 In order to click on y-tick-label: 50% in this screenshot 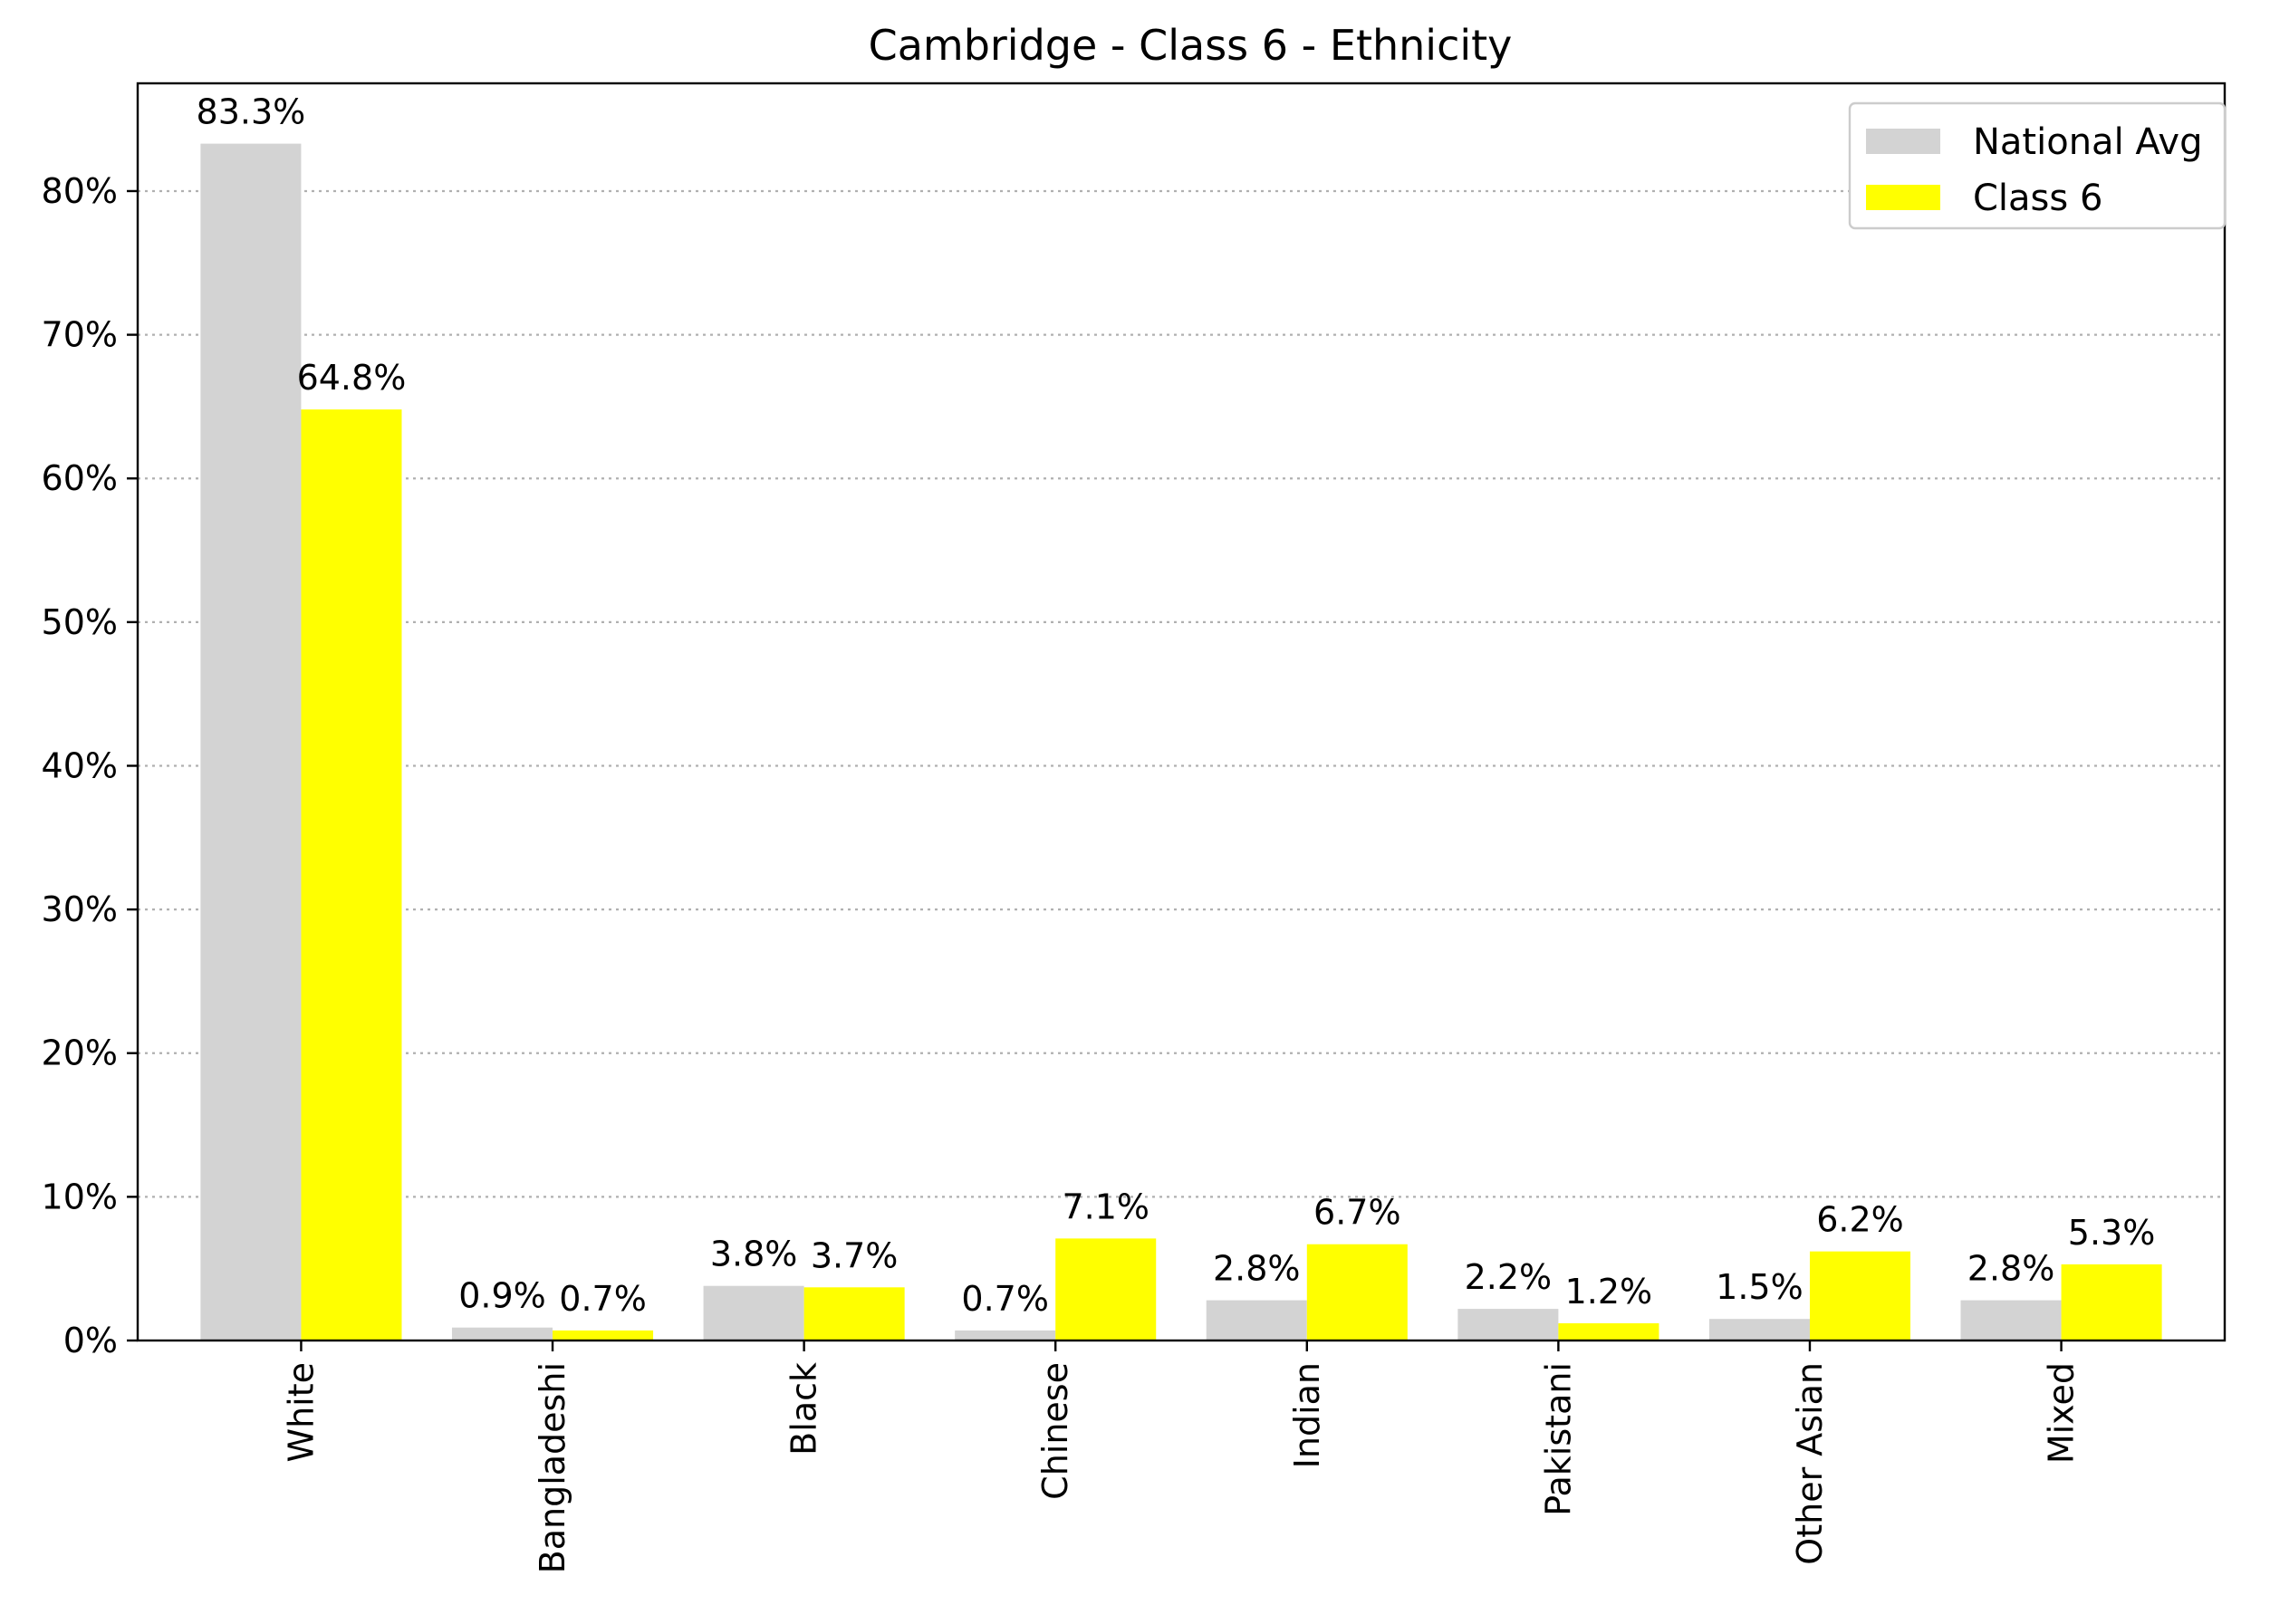, I will do `click(80, 622)`.